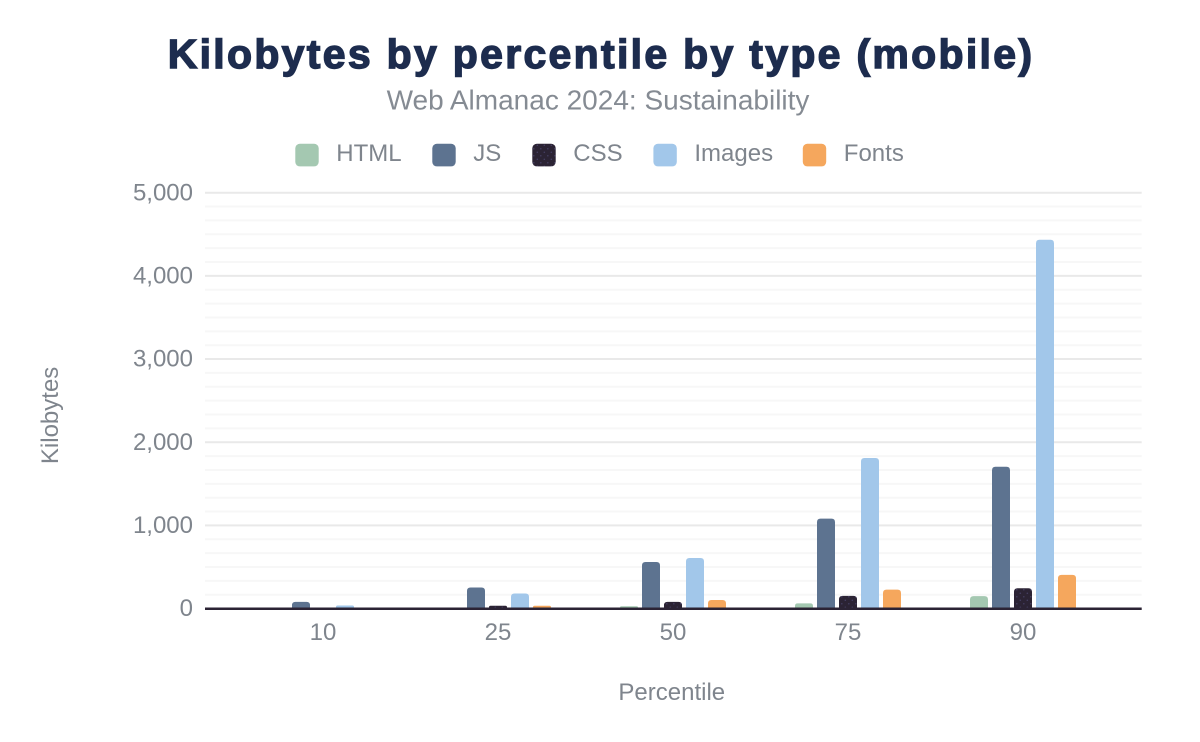  Describe the element at coordinates (601, 54) in the screenshot. I see `svg-text:Kilobytes by percentile by typ: Kilobytes by percentile by type (mobile)` at that location.